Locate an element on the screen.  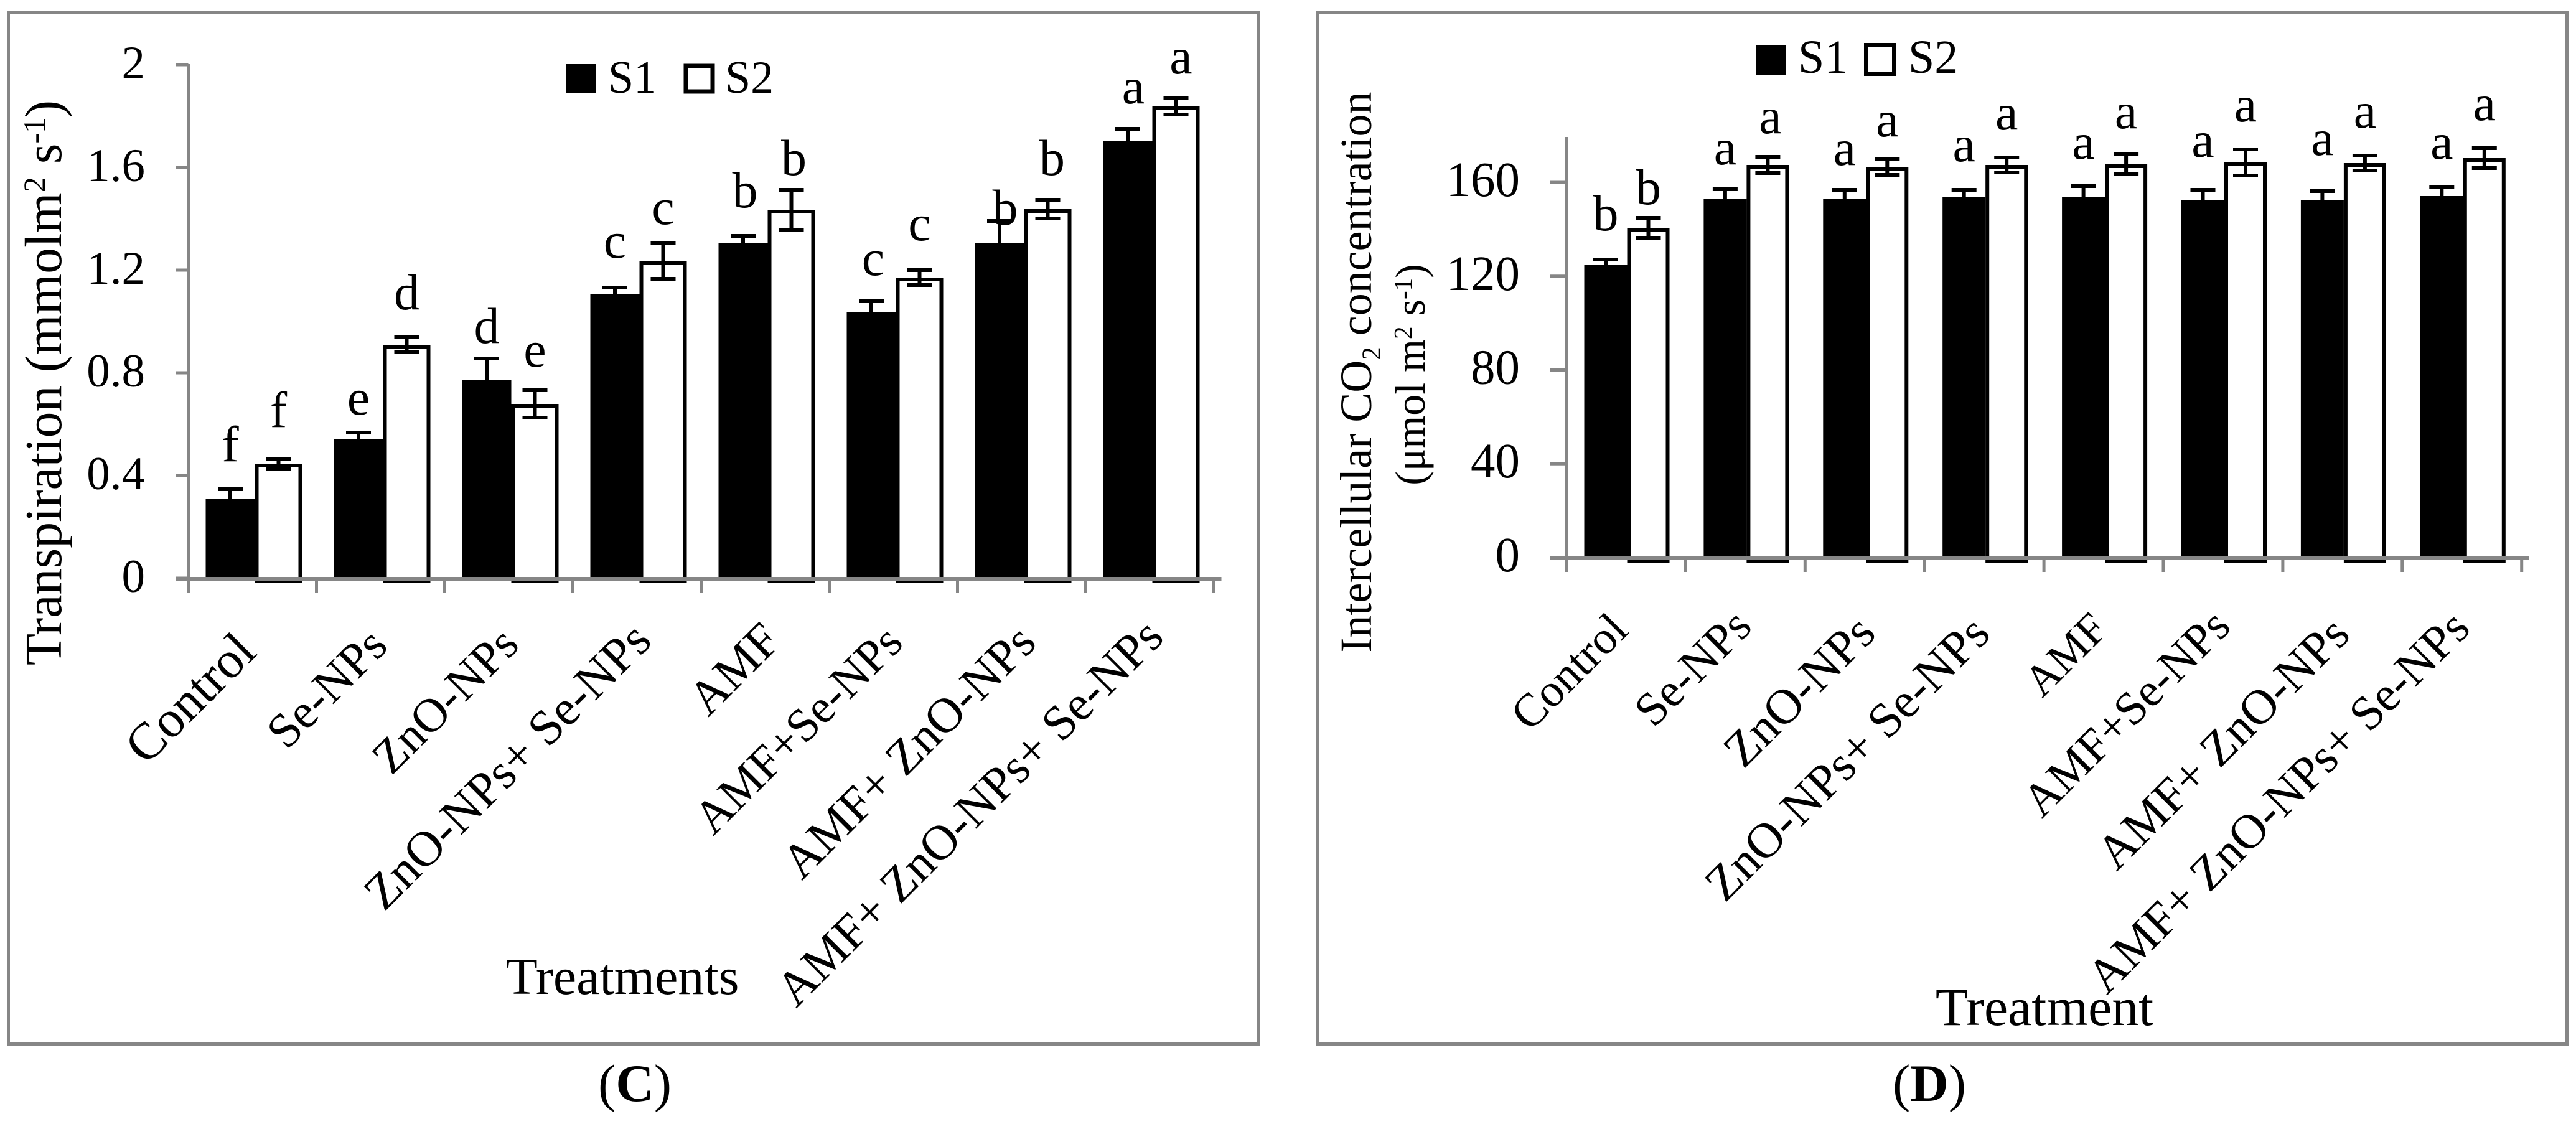
svg-text: 160 is located at coordinates (1483, 180).